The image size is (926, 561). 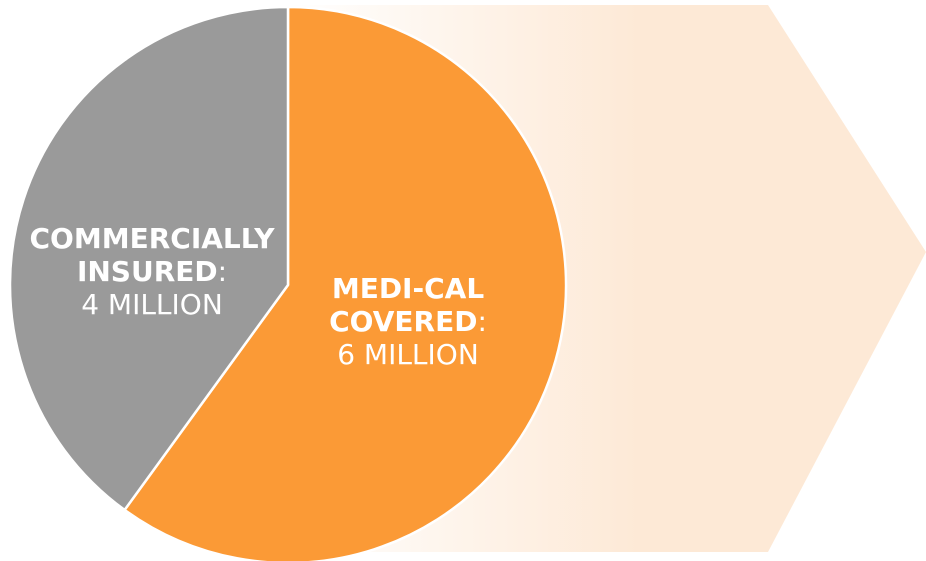 What do you see at coordinates (408, 288) in the screenshot?
I see `slice-name-line1: MEDI-CAL` at bounding box center [408, 288].